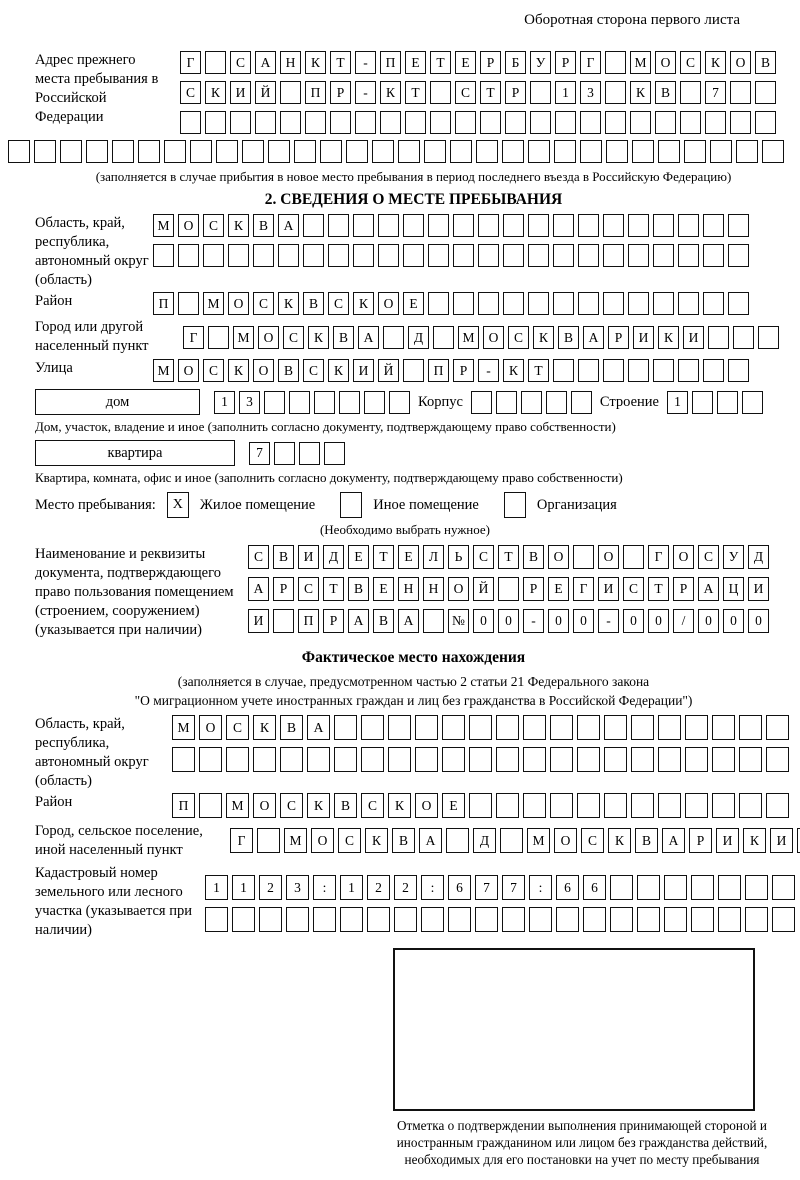  What do you see at coordinates (590, 92) in the screenshot?
I see `char-cell: 3` at bounding box center [590, 92].